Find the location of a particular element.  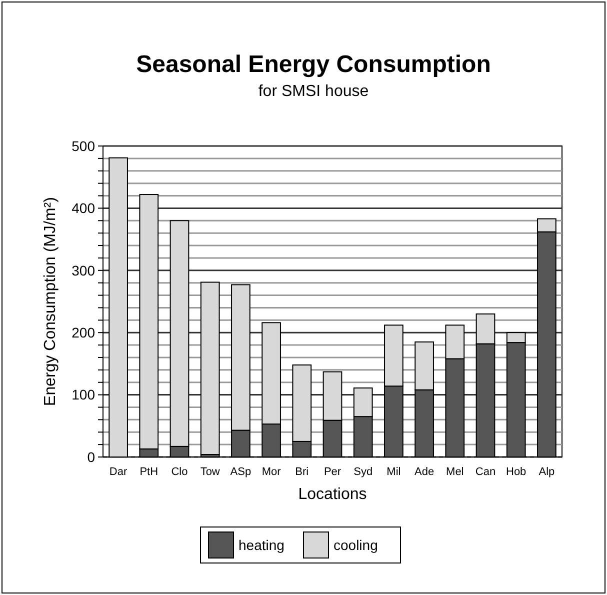

x-tick-label: Dar is located at coordinates (118, 472).